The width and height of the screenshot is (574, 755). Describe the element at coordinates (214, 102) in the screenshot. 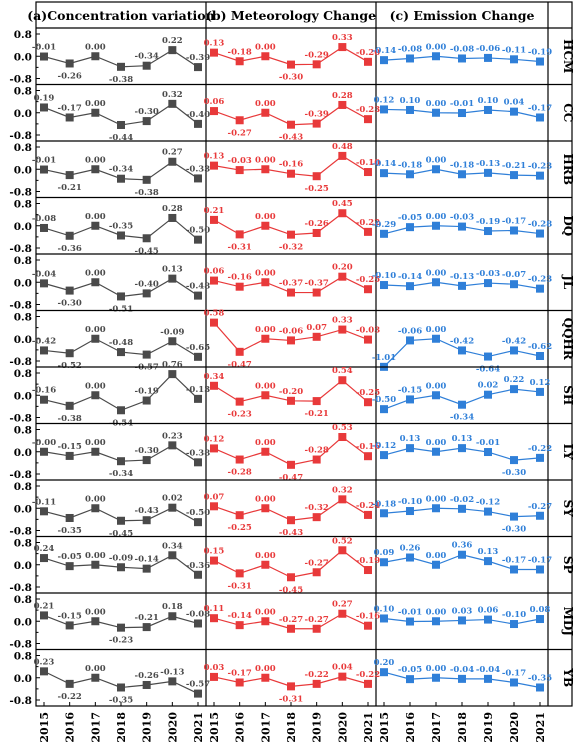

I see `data-label: 0.06` at that location.